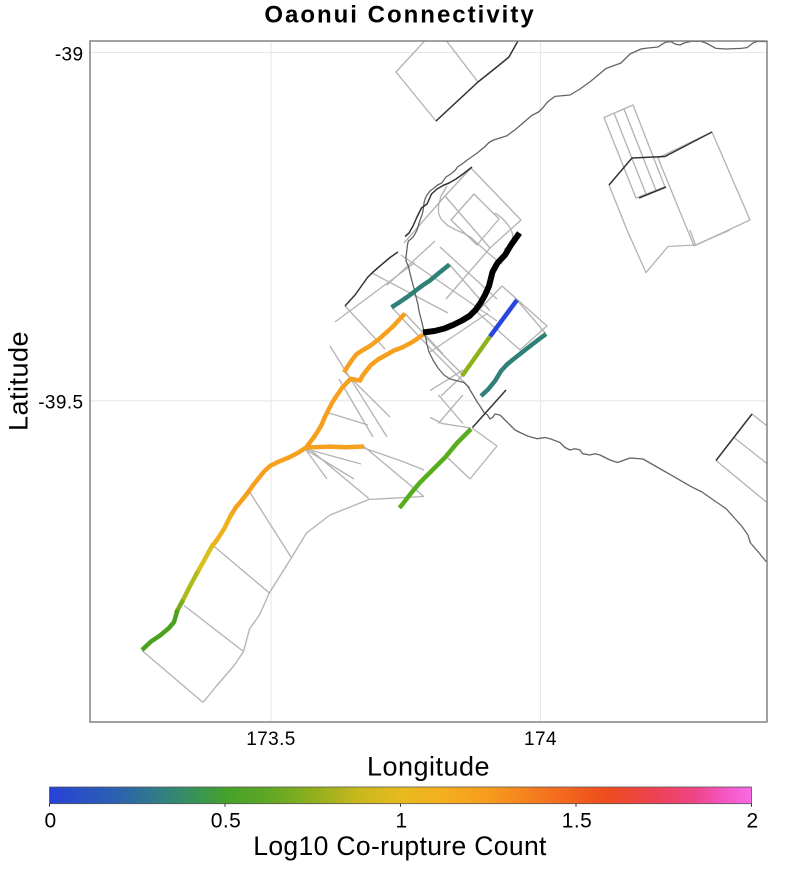 This screenshot has height=869, width=800. I want to click on svg-text: 173.5, so click(271, 739).